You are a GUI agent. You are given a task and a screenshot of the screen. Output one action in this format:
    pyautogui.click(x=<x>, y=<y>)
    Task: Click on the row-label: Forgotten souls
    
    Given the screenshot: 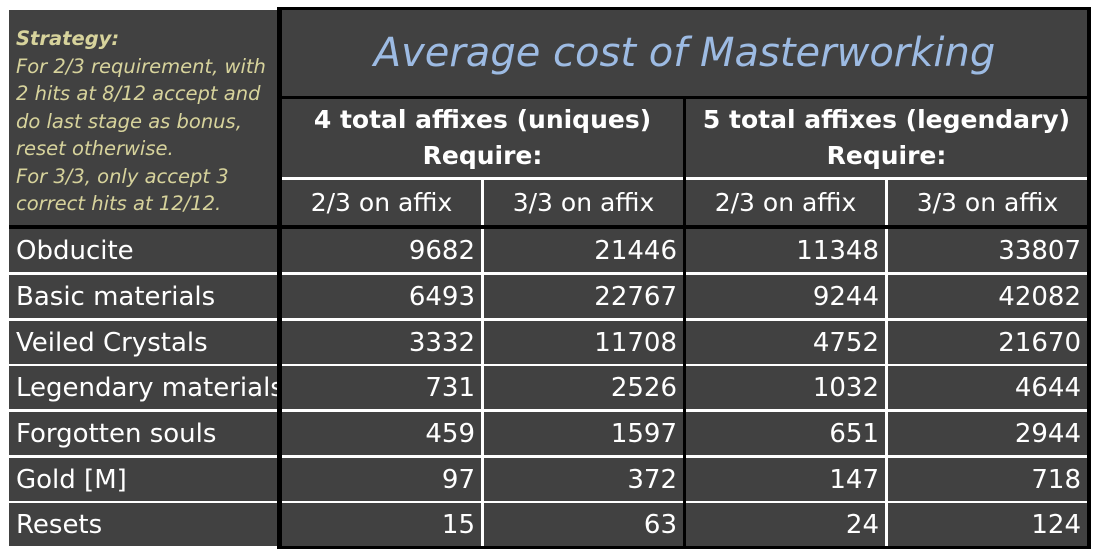 What is the action you would take?
    pyautogui.click(x=143, y=433)
    